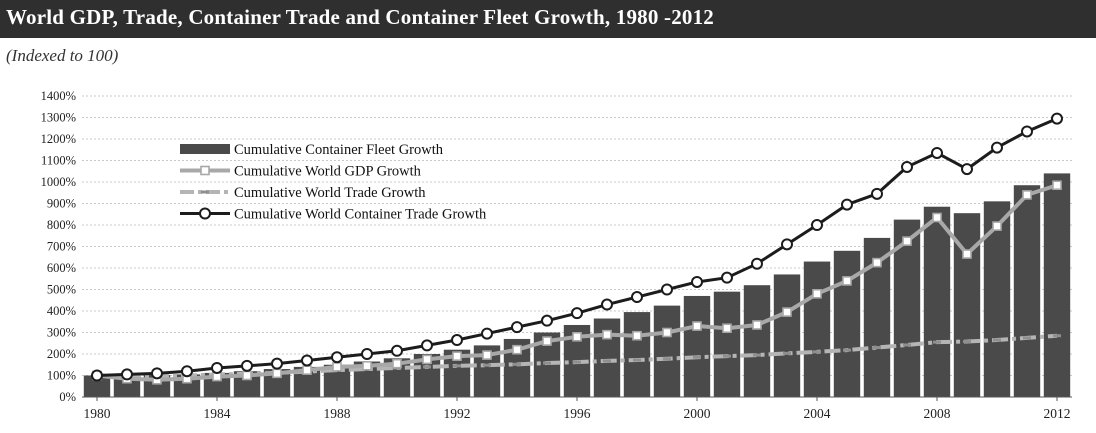 The height and width of the screenshot is (433, 1096). What do you see at coordinates (337, 413) in the screenshot?
I see `x-tick-label: 1988` at bounding box center [337, 413].